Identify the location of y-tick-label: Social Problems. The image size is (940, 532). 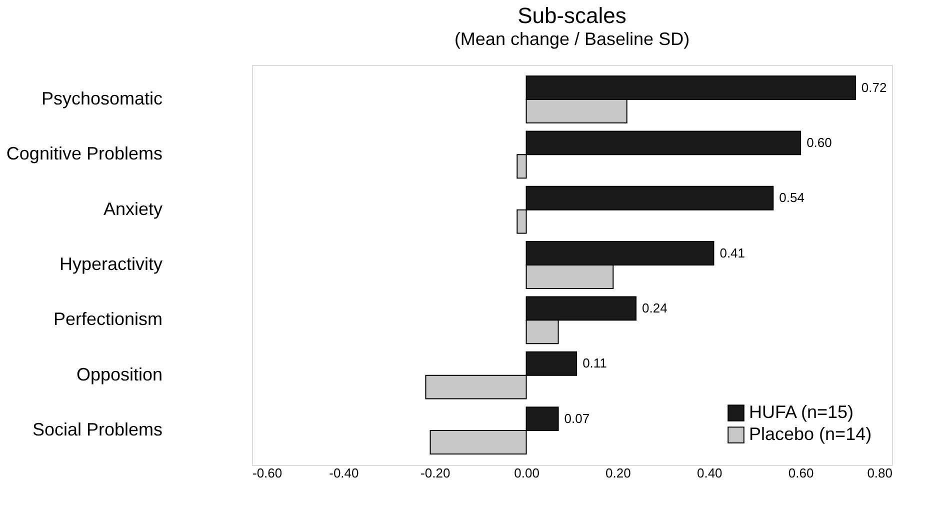
(97, 430).